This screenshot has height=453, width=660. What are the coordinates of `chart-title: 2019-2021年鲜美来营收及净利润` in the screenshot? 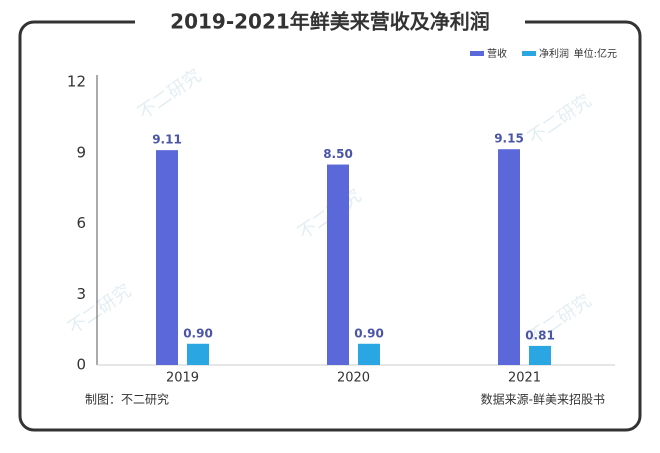 It's located at (330, 22).